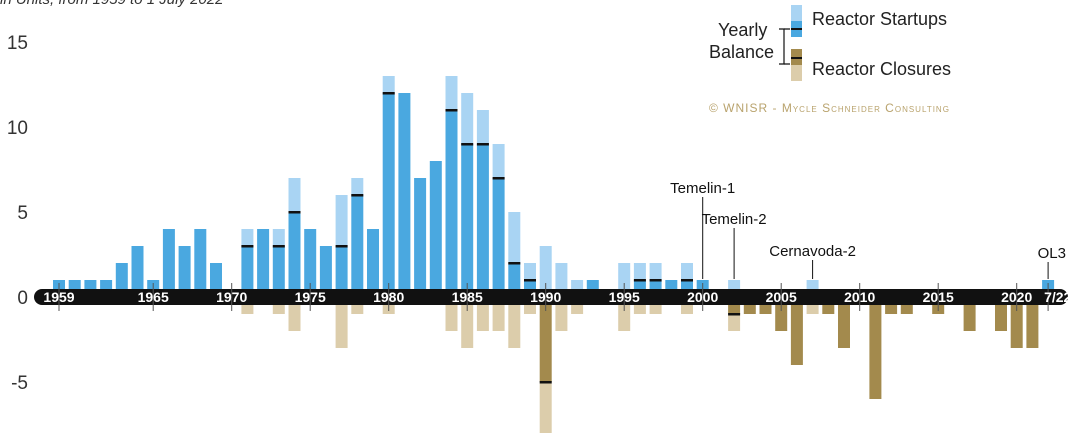  I want to click on x-tick-label: 1965, so click(153, 297).